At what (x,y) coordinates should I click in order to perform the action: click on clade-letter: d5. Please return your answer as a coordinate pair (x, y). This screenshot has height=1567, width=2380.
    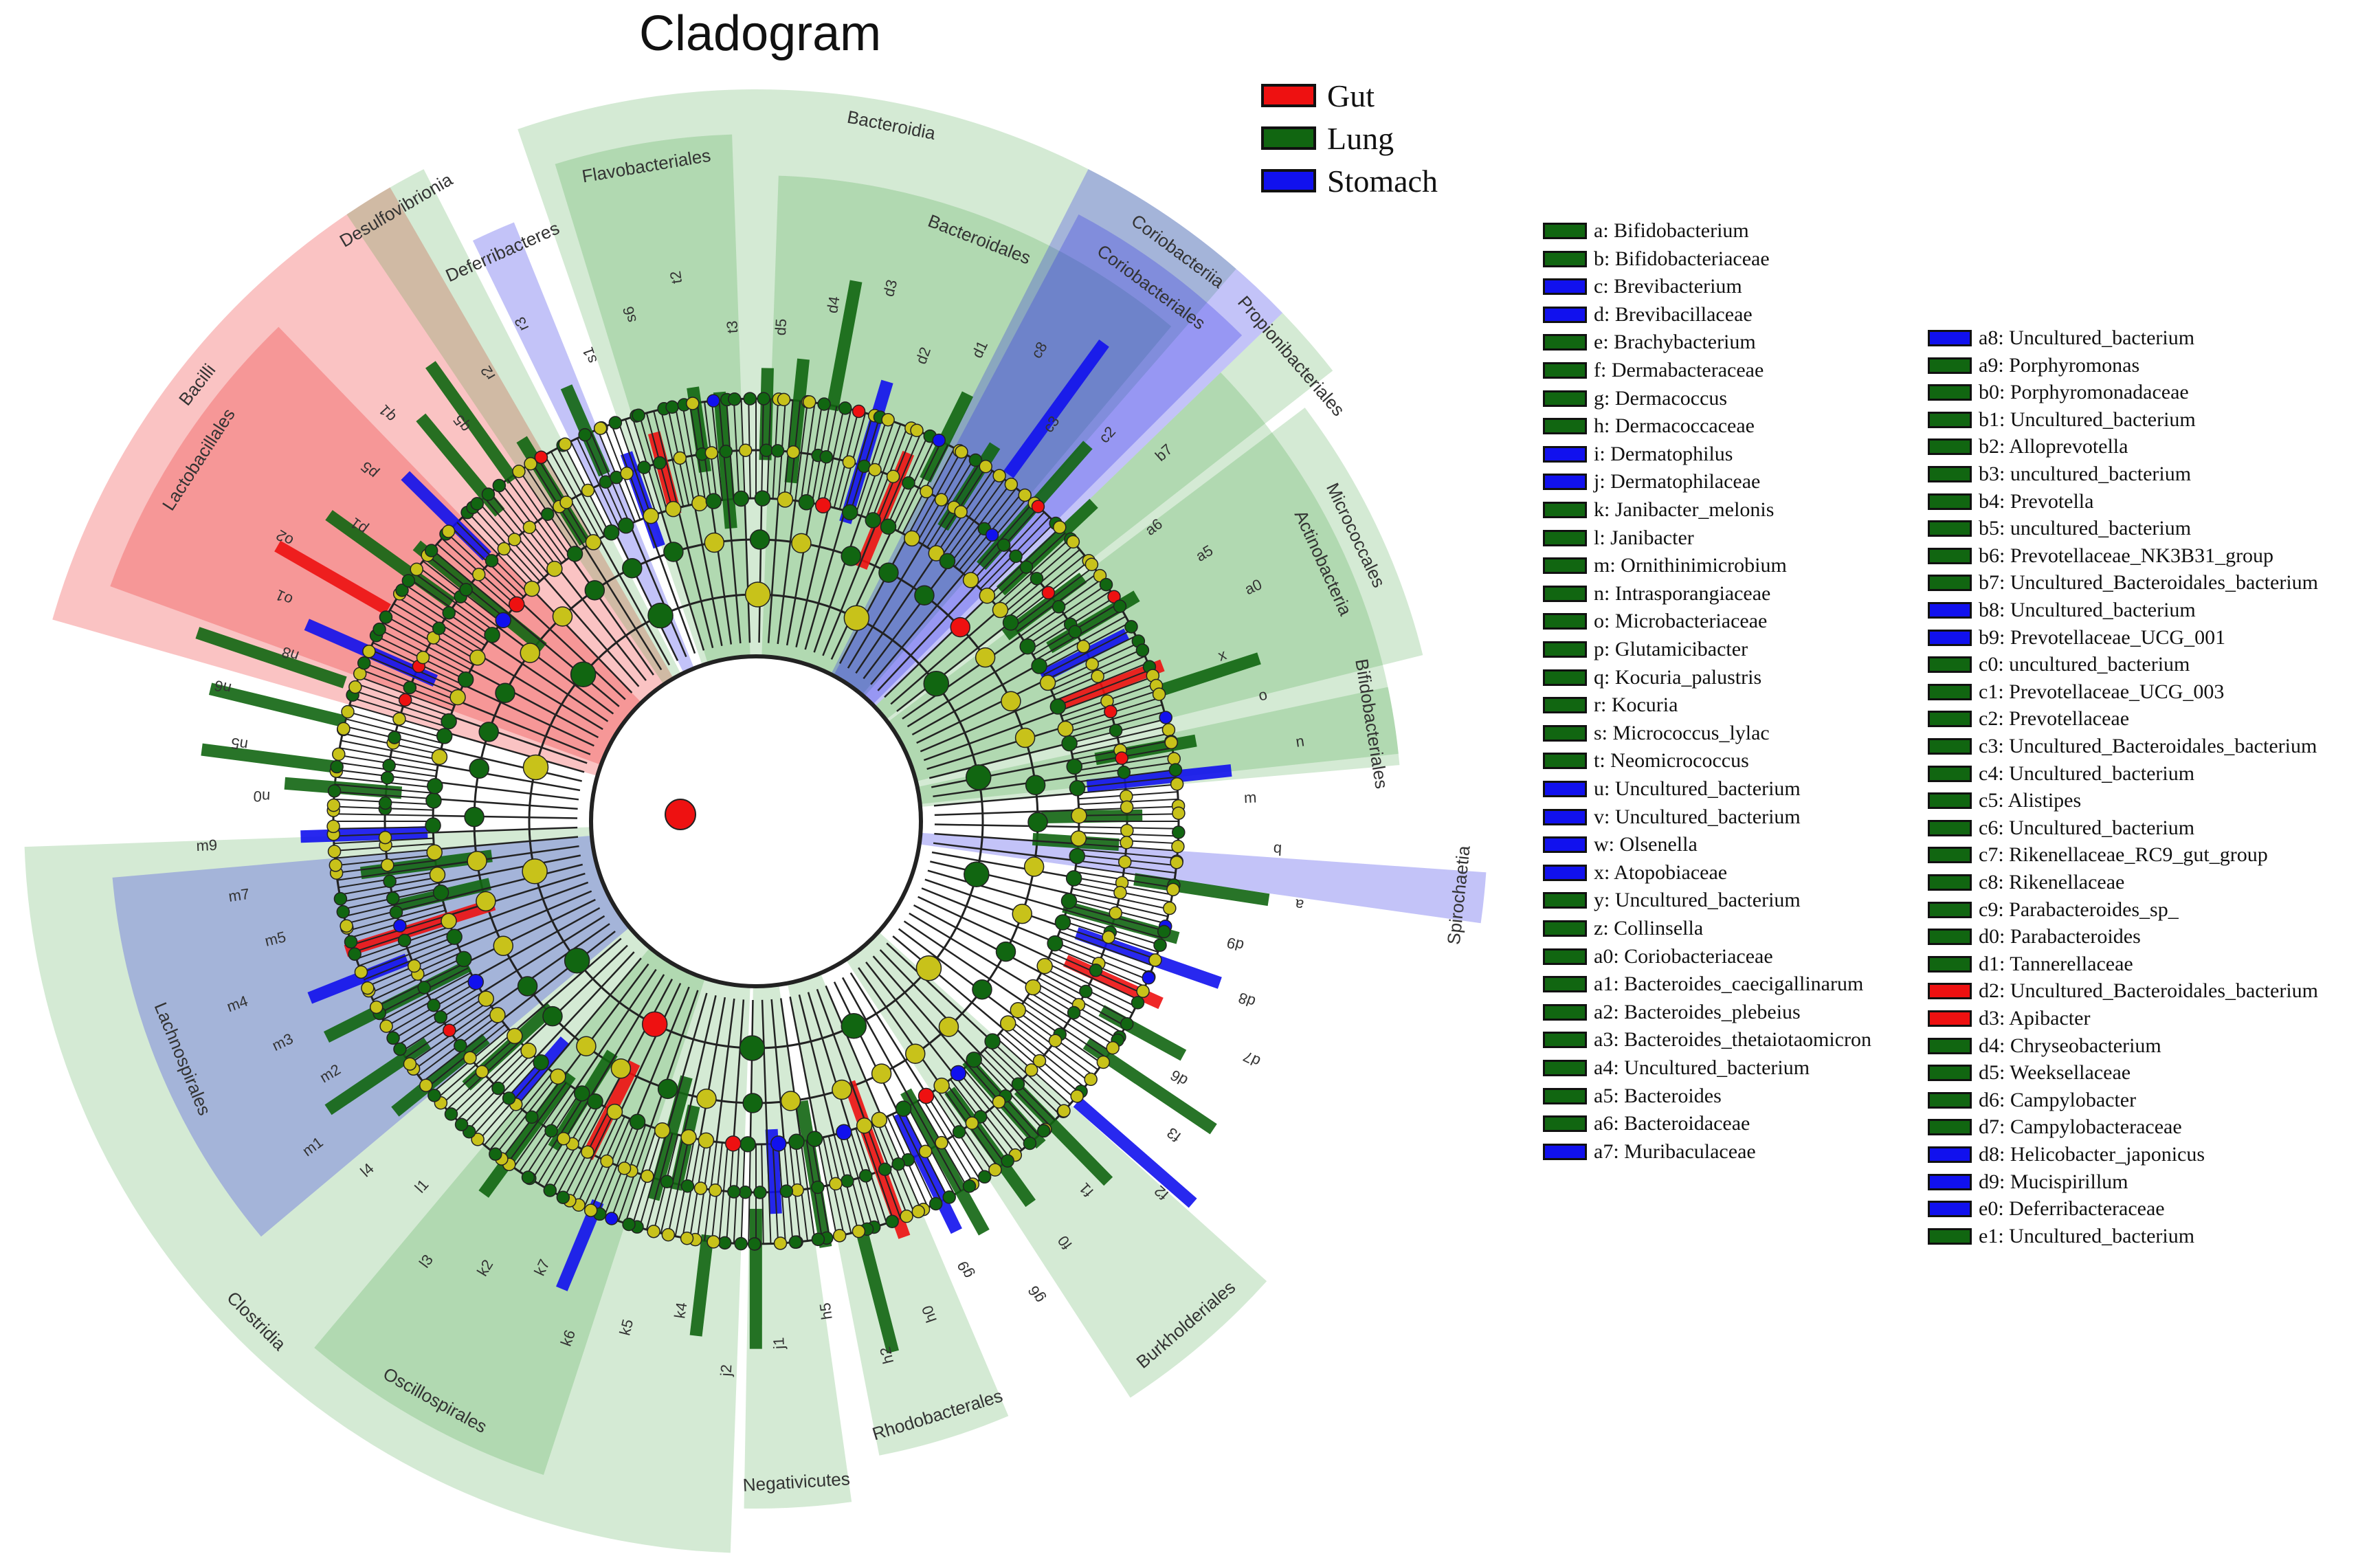
    Looking at the image, I should click on (781, 327).